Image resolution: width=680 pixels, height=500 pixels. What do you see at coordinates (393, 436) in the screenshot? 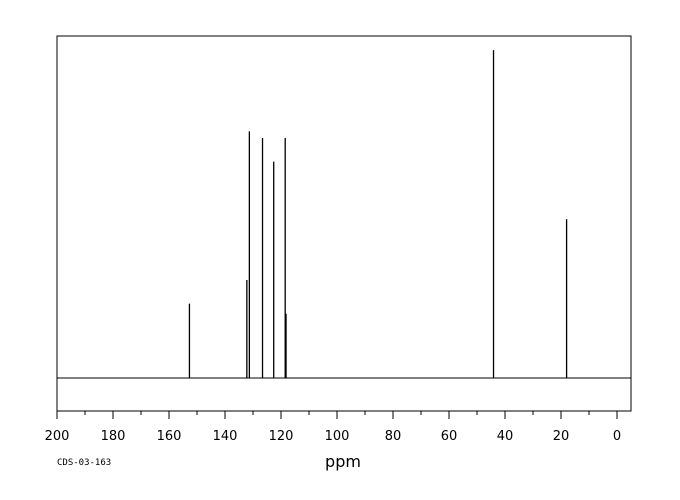
I see `x-tick-label: 80` at bounding box center [393, 436].